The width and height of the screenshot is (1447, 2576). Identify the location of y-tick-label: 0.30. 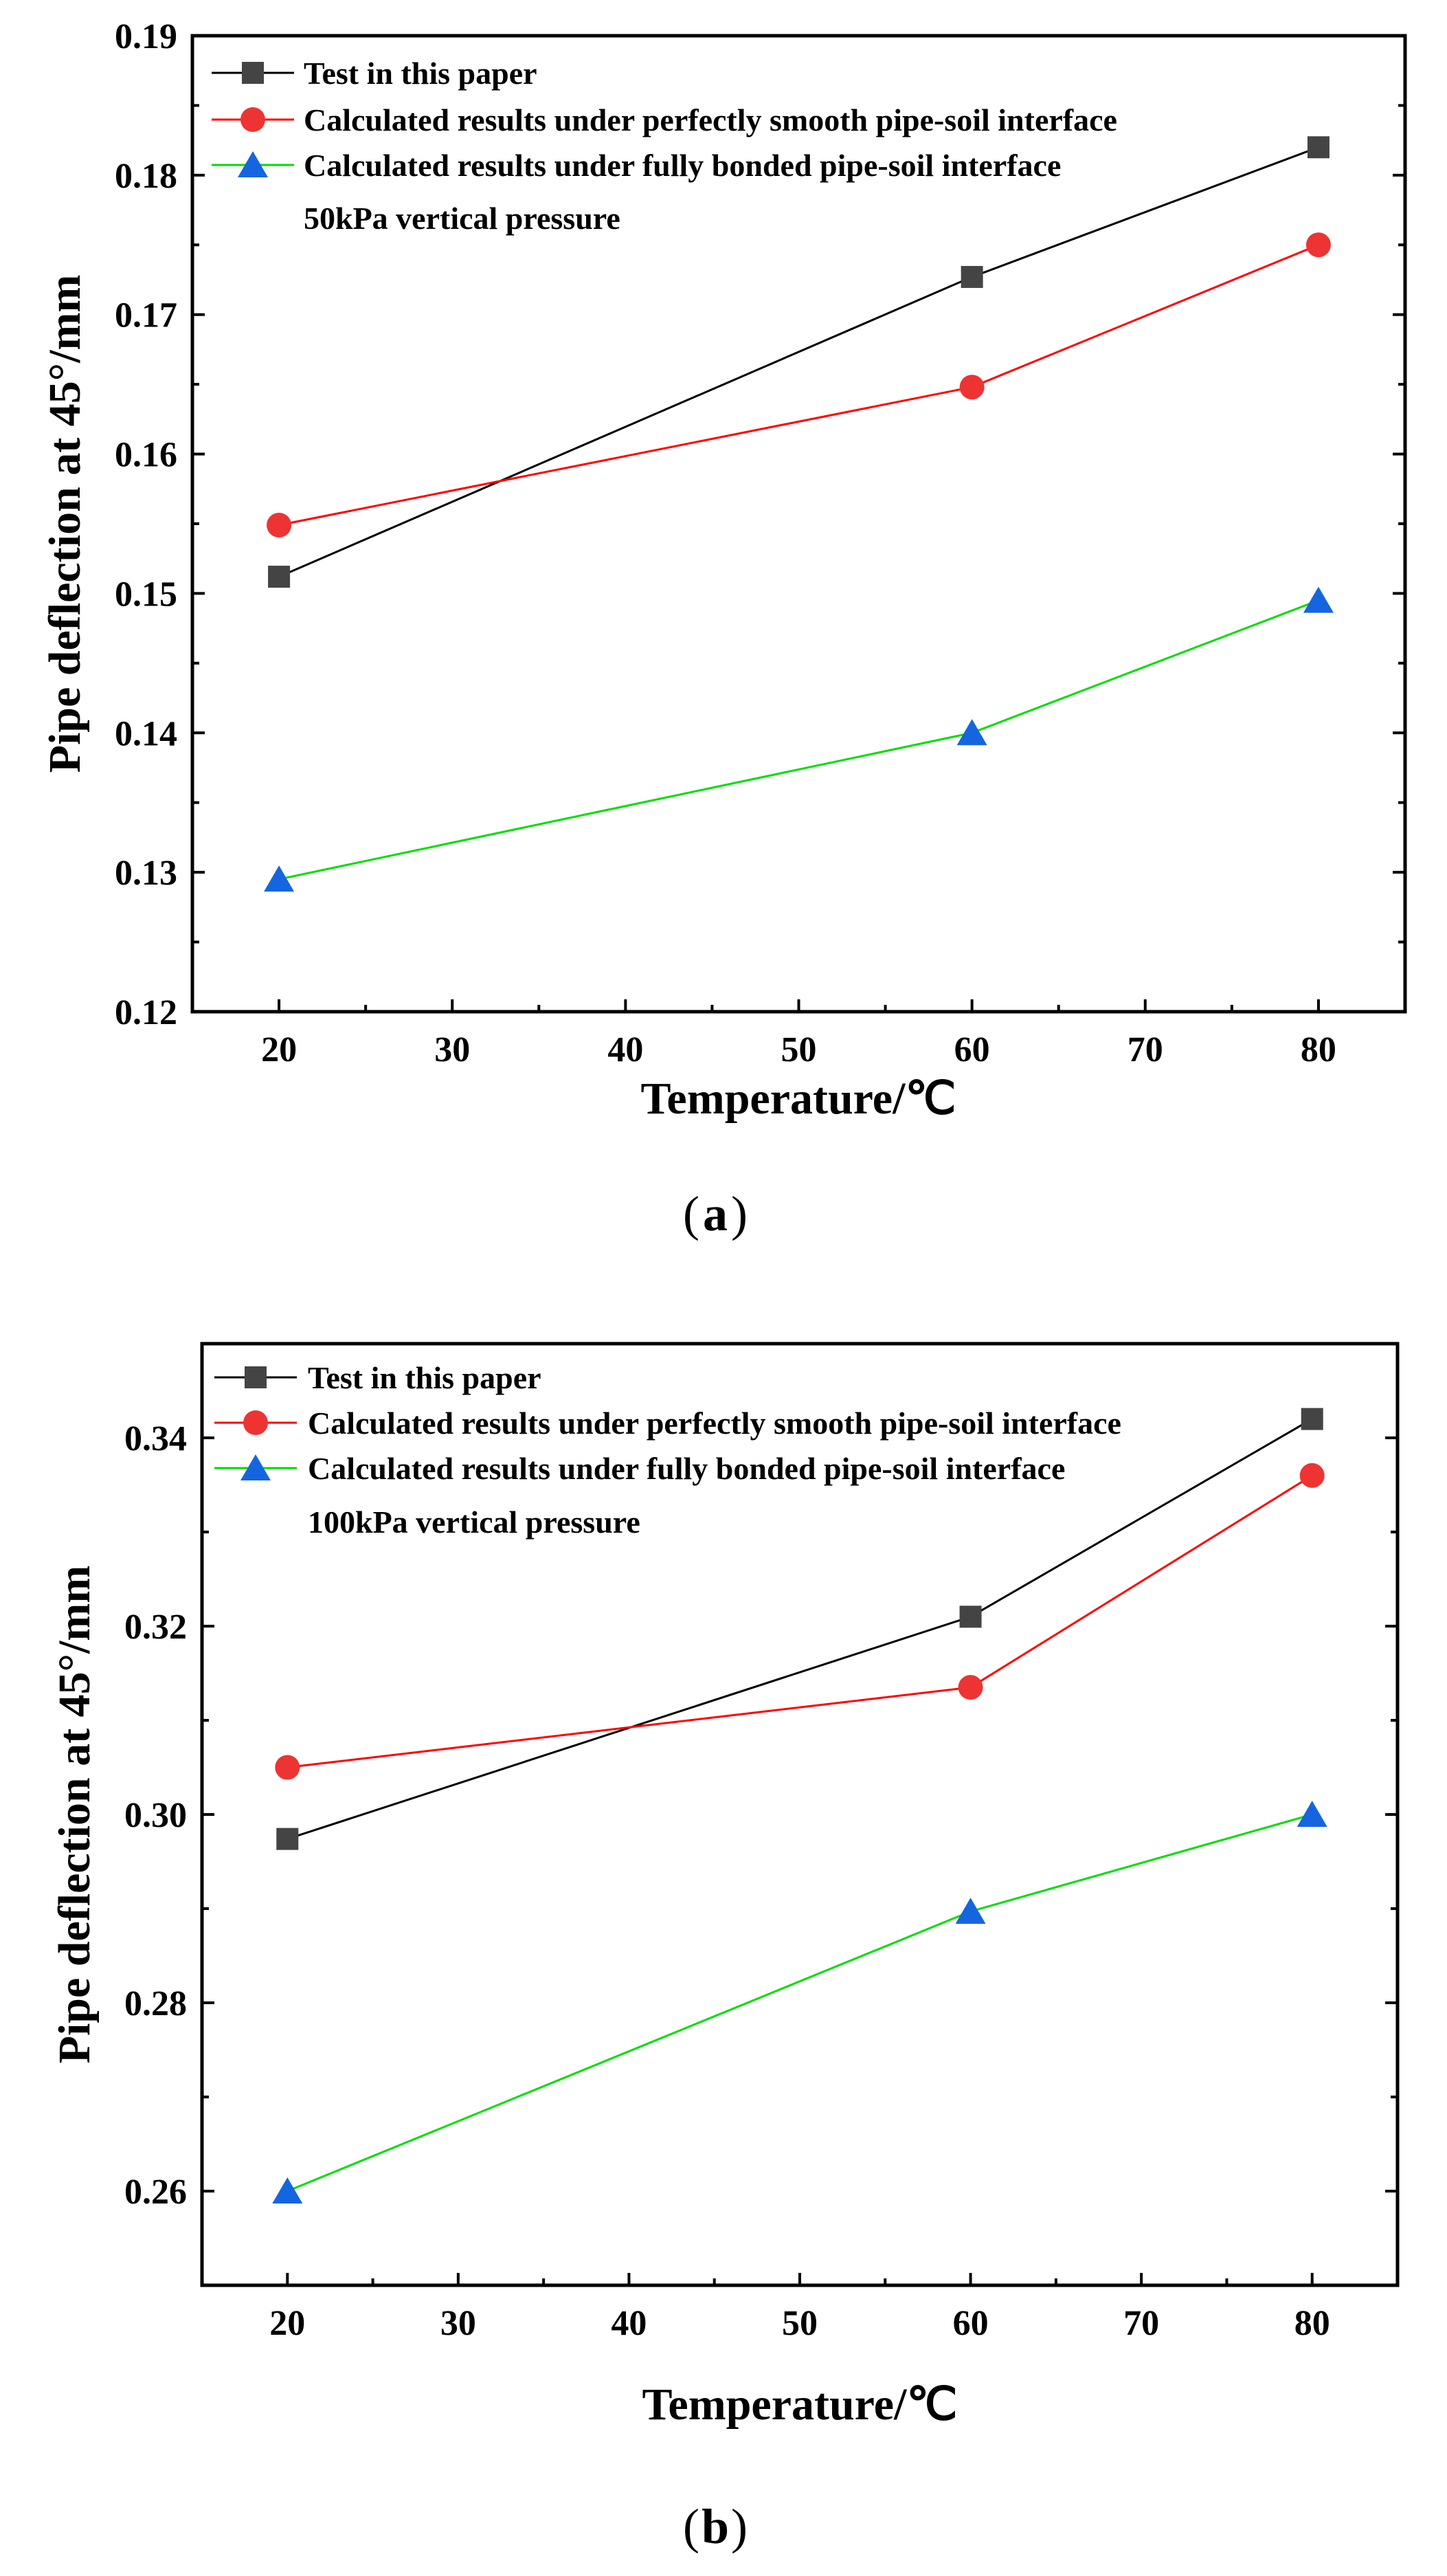
(155, 1815).